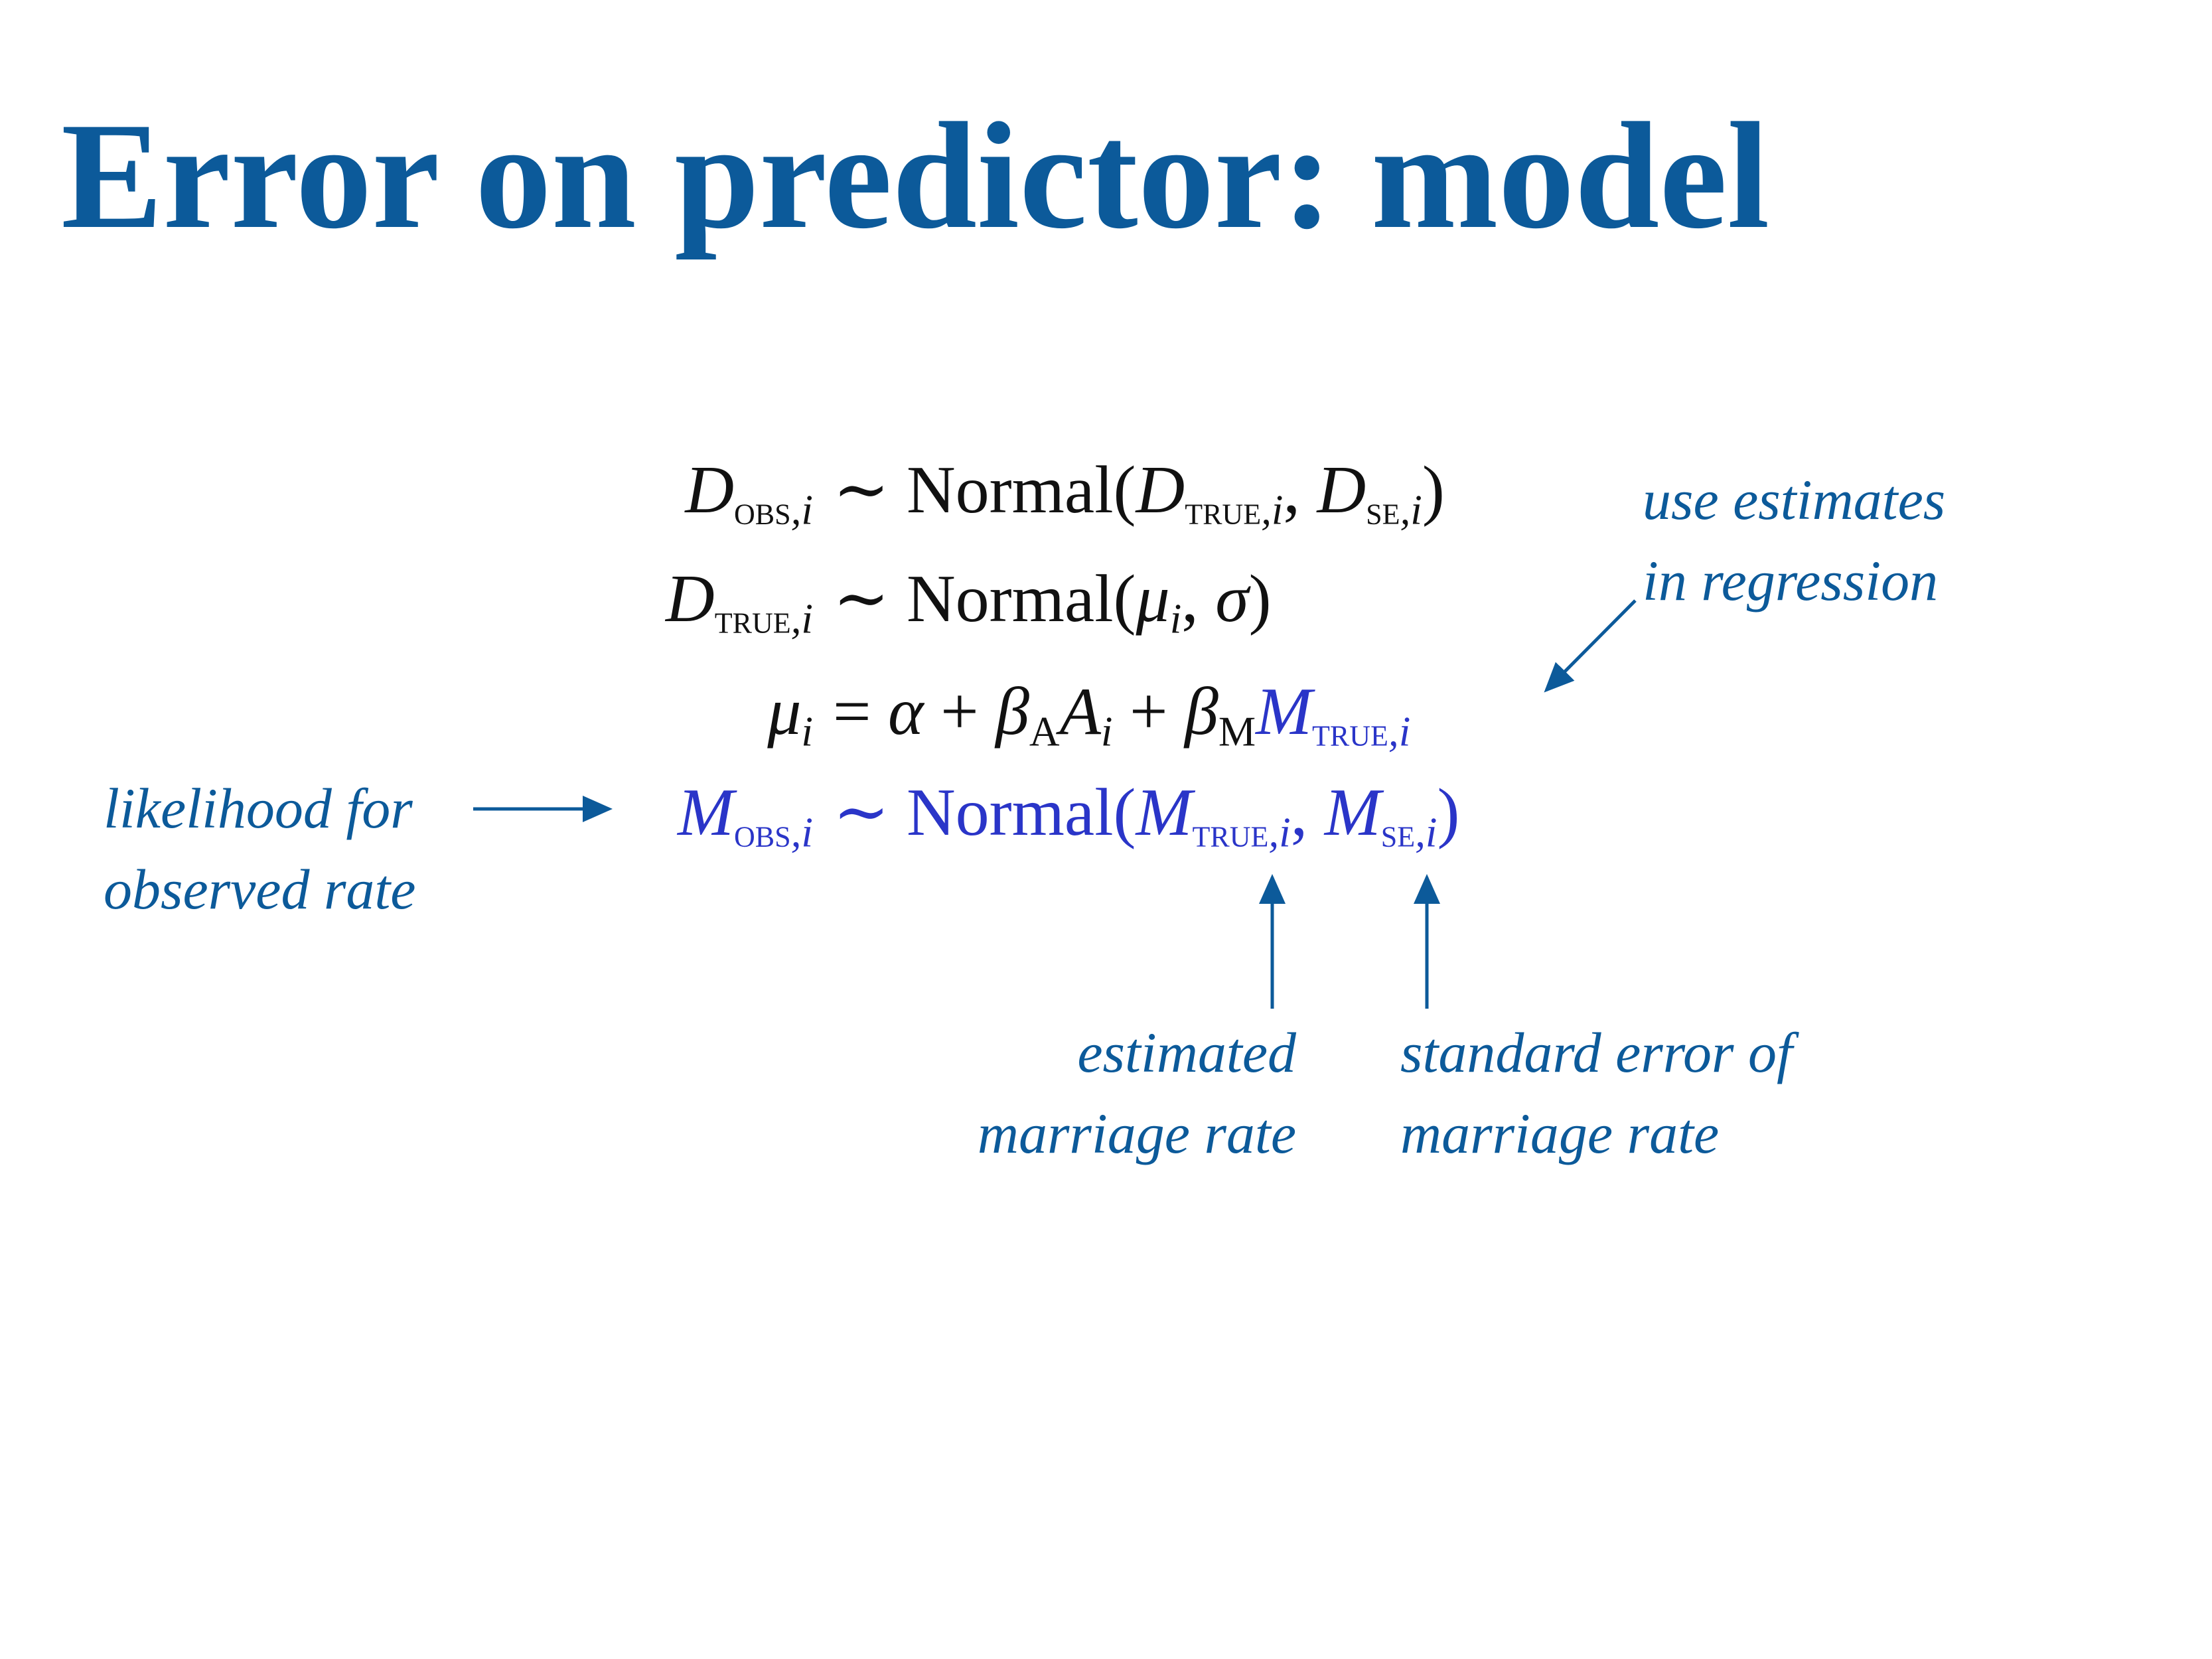 This screenshot has height=1659, width=2212. What do you see at coordinates (1139, 493) in the screenshot?
I see `equation-d-obs-rhs: ∼ Normal(Dtrue,i, Dse,i)` at bounding box center [1139, 493].